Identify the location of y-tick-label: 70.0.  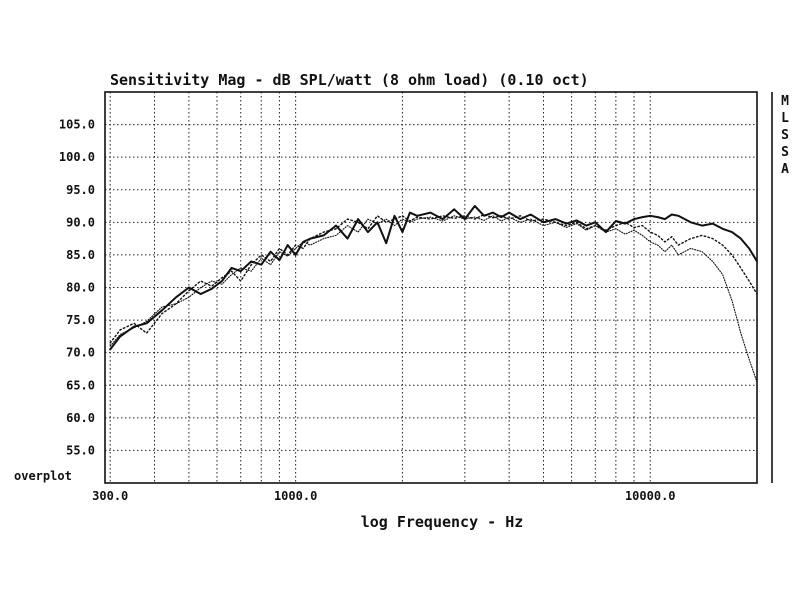
(80, 353).